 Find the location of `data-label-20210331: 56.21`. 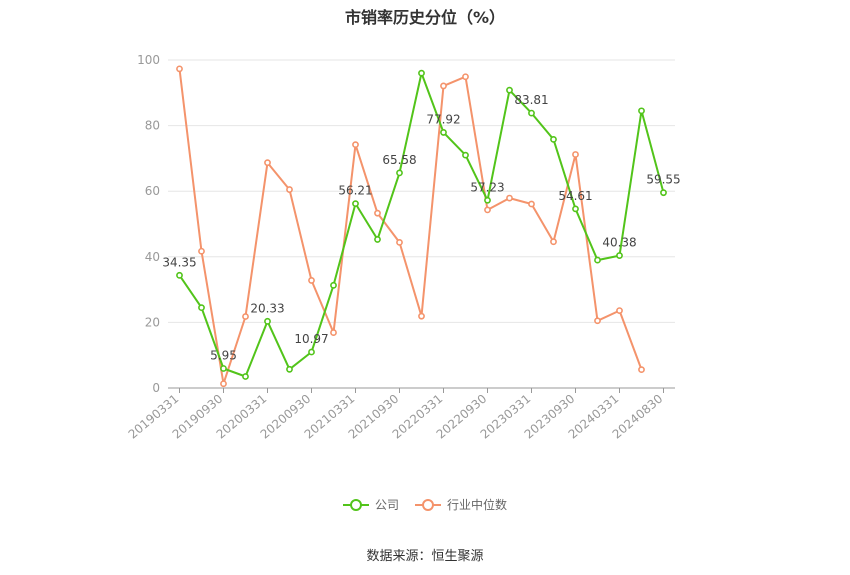

data-label-20210331: 56.21 is located at coordinates (355, 191).